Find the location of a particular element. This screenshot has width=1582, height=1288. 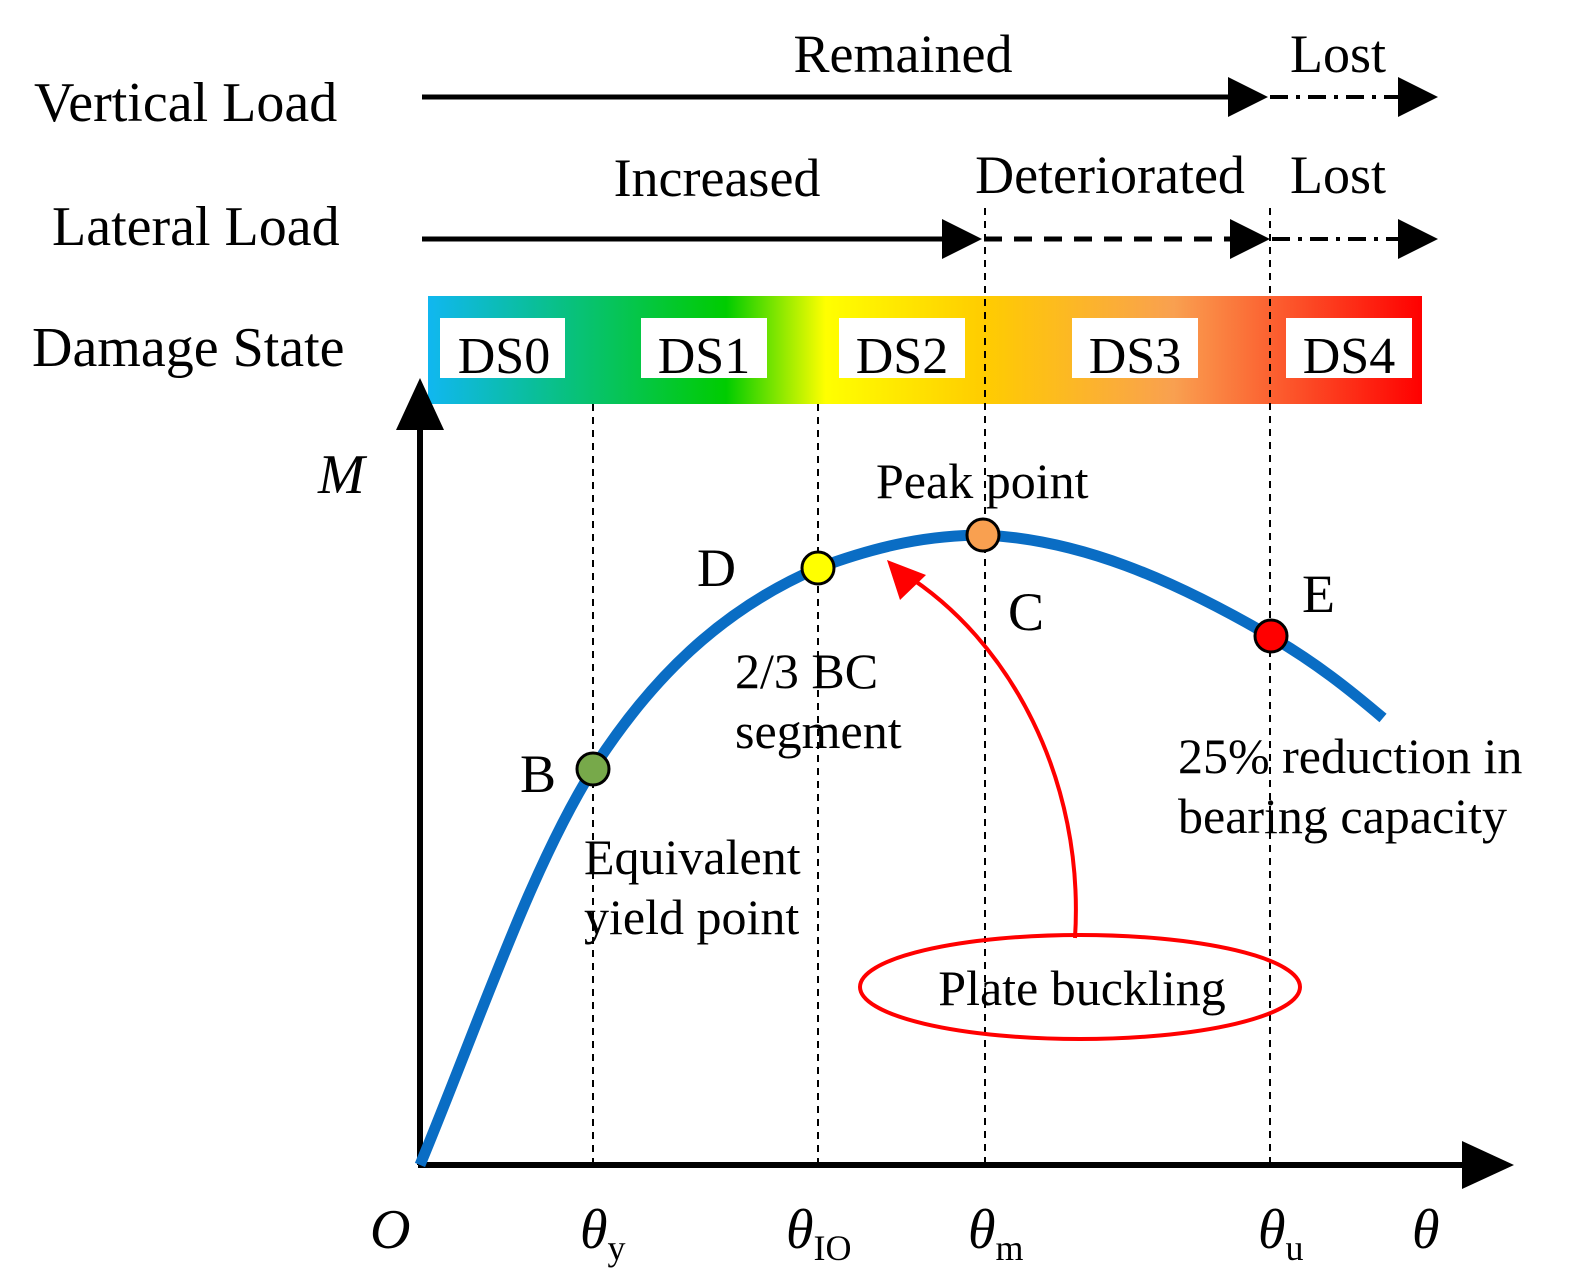

vertical-load-label: Vertical Load is located at coordinates (185, 103).